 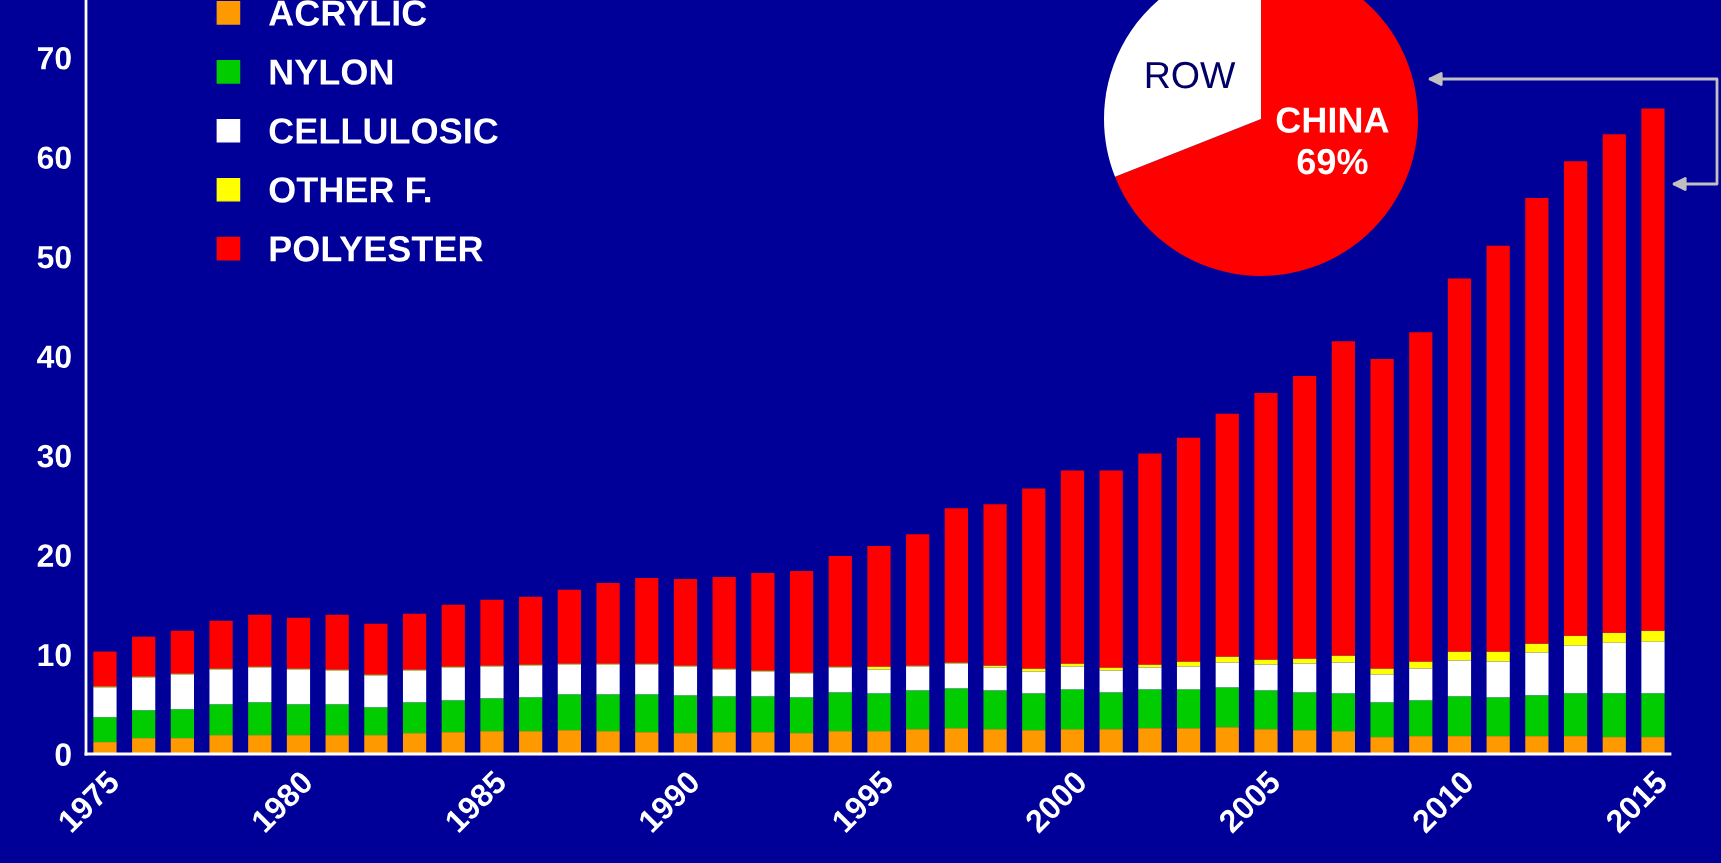 What do you see at coordinates (54, 356) in the screenshot?
I see `y-tick-label: 40` at bounding box center [54, 356].